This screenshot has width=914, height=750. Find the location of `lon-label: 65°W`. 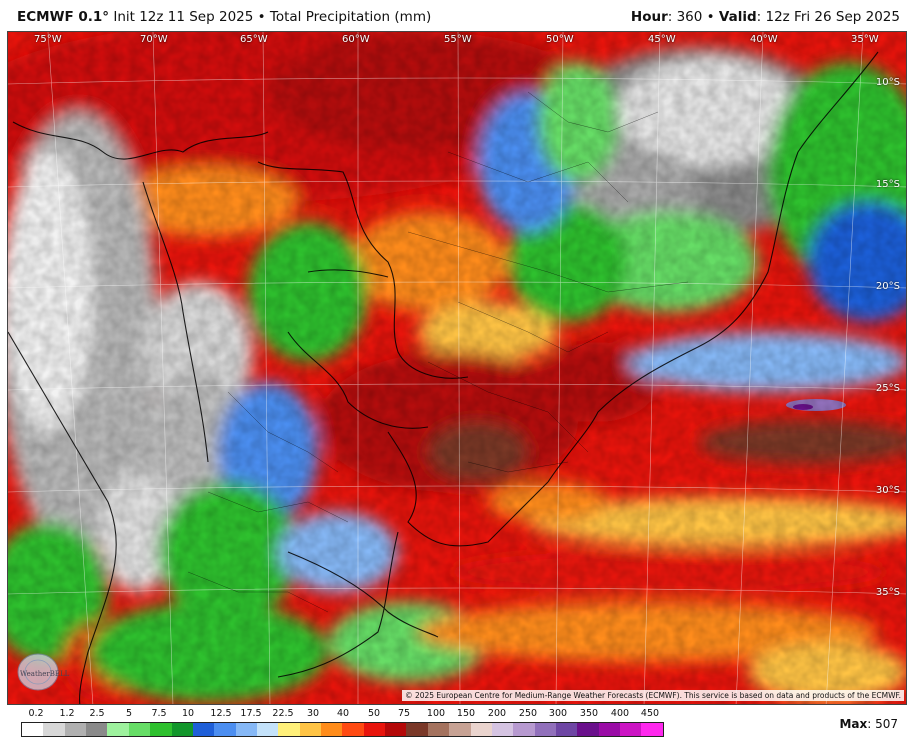

lon-label: 65°W is located at coordinates (254, 39).